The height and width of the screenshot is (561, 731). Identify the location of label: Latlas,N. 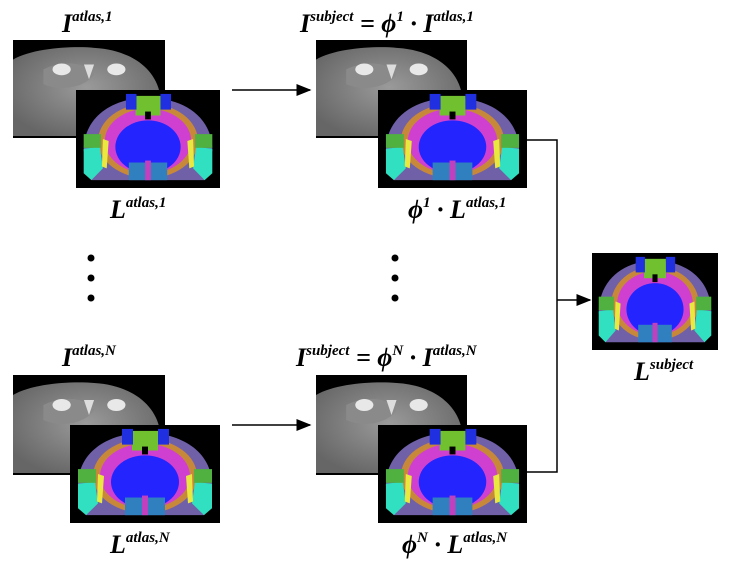
(140, 544).